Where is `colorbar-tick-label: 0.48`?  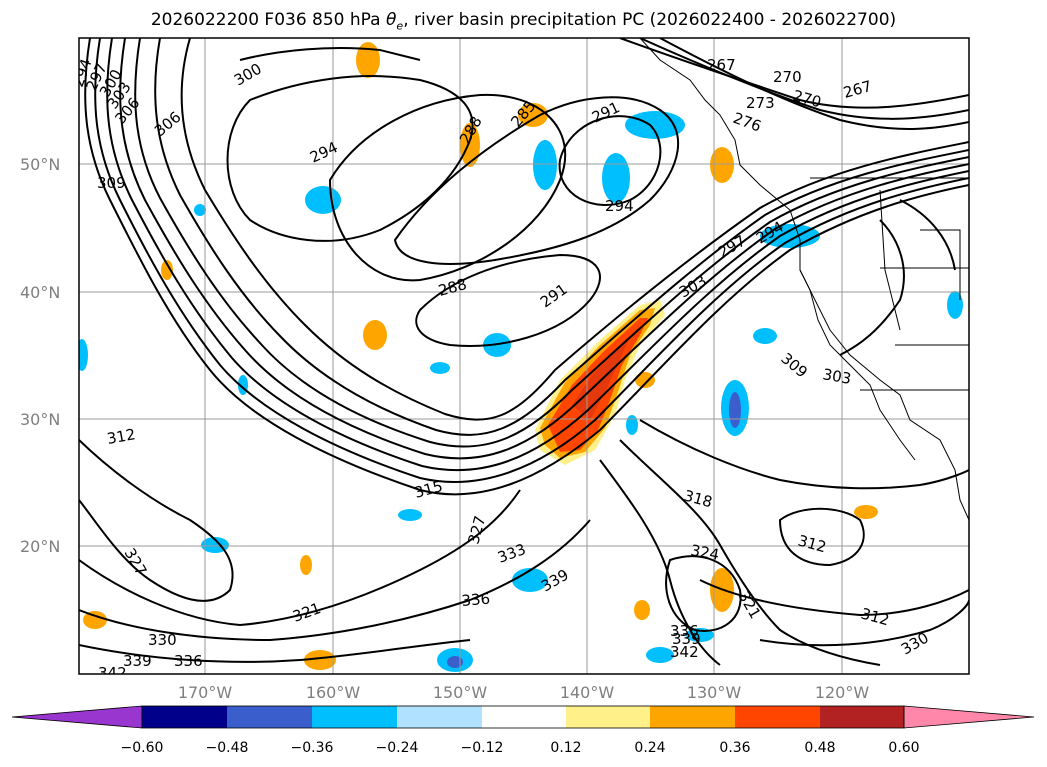 colorbar-tick-label: 0.48 is located at coordinates (819, 748).